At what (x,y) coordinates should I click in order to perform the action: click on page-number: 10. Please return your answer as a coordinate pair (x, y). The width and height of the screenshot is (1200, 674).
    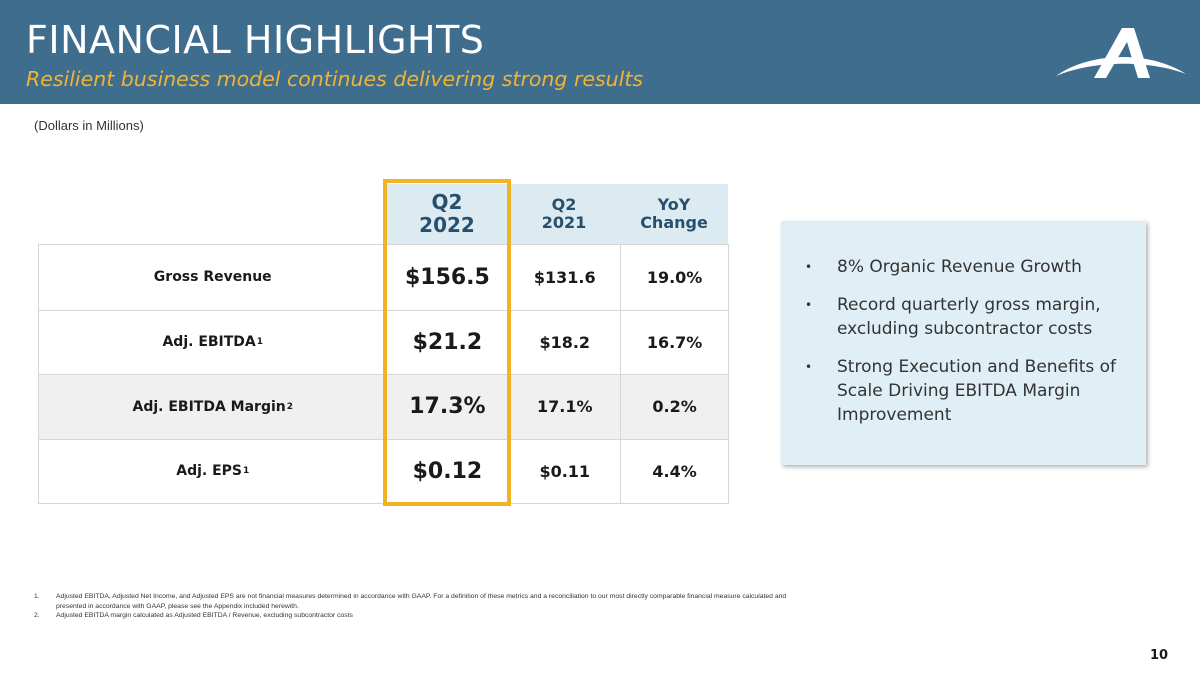
    Looking at the image, I should click on (1159, 655).